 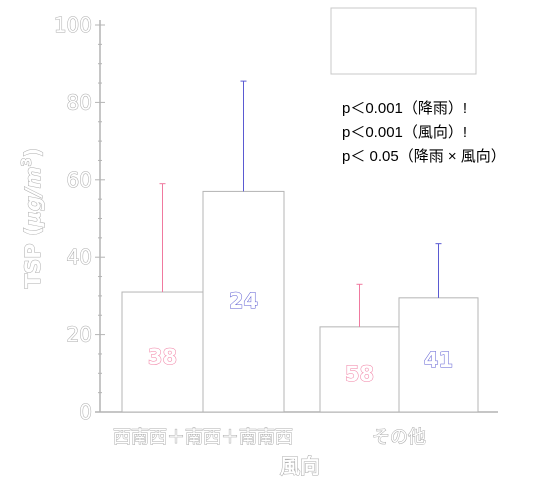 What do you see at coordinates (438, 360) in the screenshot?
I see `sample-count-label: 41` at bounding box center [438, 360].